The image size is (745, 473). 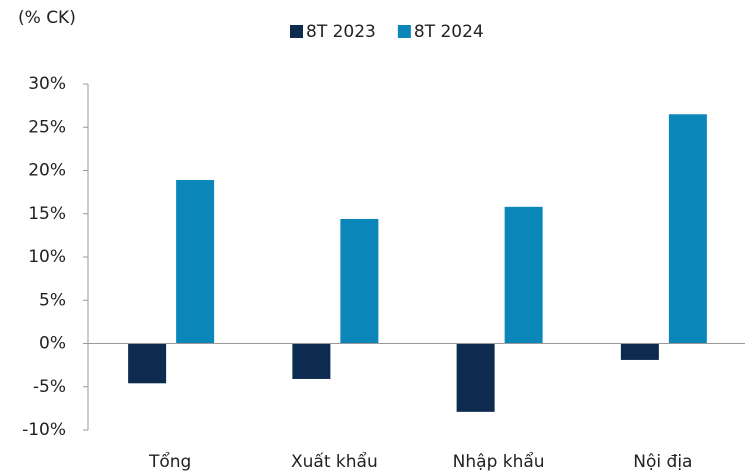 What do you see at coordinates (47, 214) in the screenshot?
I see `y-tick-label: 15%` at bounding box center [47, 214].